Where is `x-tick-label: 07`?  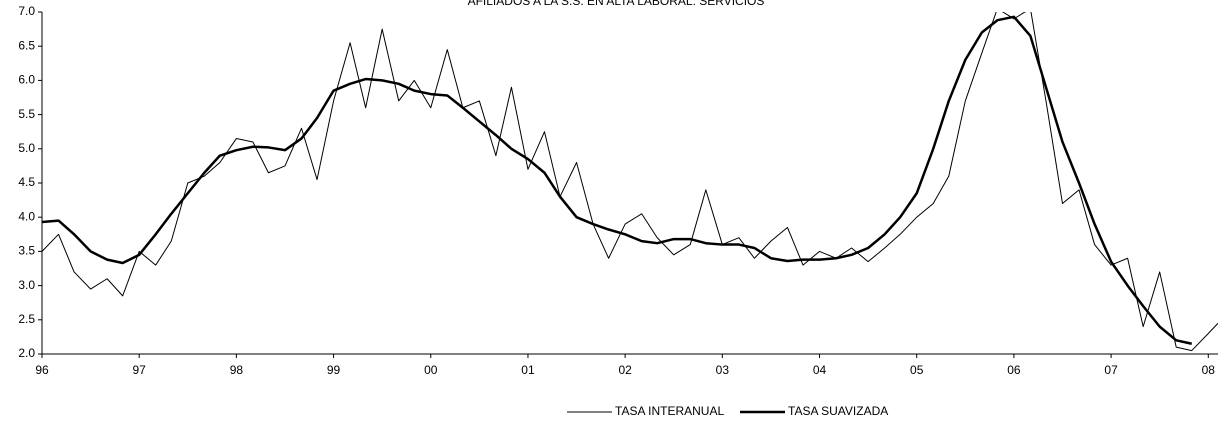
x-tick-label: 07 is located at coordinates (1111, 370).